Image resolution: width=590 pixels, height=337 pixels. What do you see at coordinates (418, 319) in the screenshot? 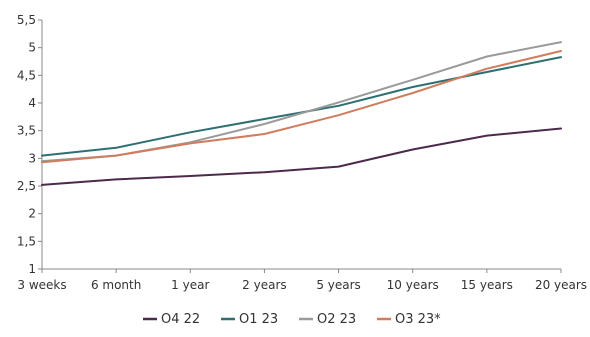
I see `legend-label: O3 23*` at bounding box center [418, 319].